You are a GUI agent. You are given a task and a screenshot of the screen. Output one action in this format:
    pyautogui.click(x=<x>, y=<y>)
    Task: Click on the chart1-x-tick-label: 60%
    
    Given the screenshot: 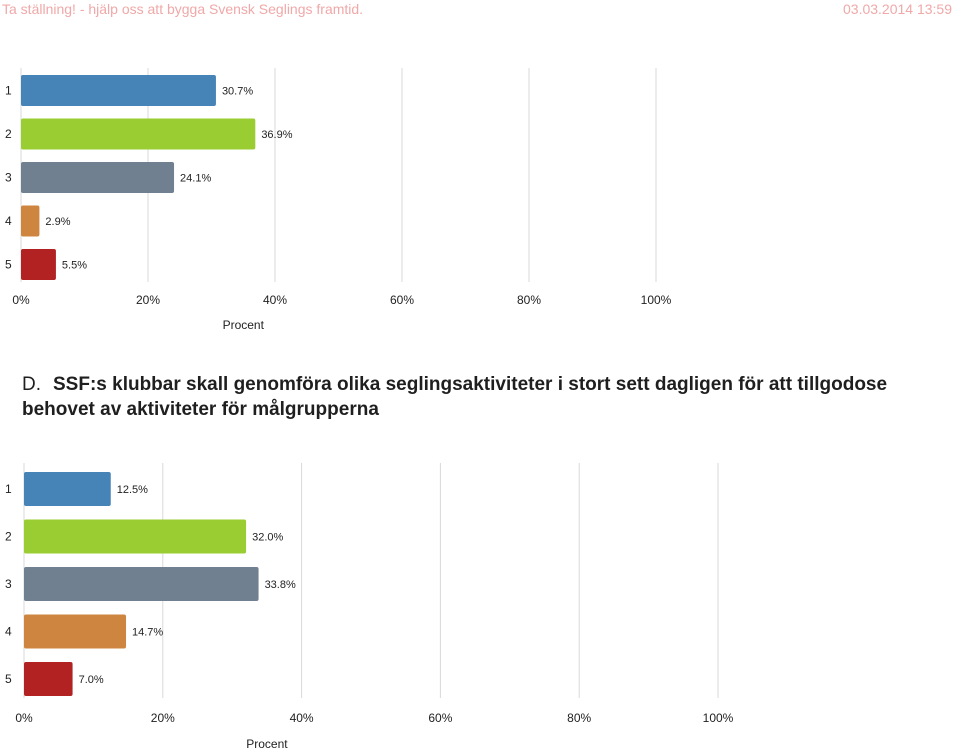 What is the action you would take?
    pyautogui.click(x=402, y=300)
    